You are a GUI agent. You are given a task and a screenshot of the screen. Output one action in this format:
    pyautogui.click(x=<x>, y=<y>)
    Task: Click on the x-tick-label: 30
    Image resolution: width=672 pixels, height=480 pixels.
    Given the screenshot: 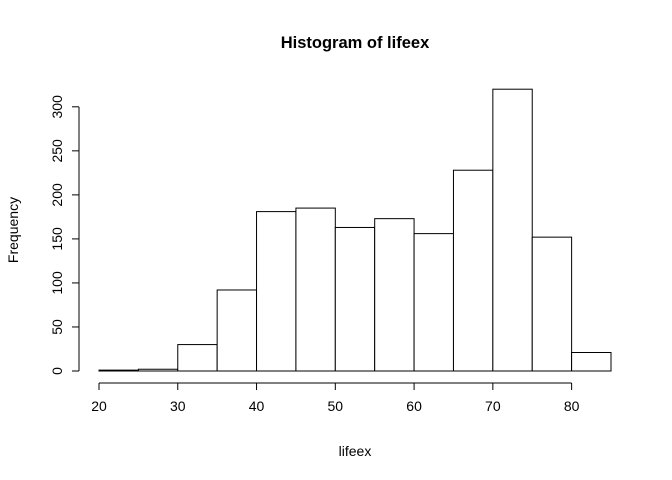 What is the action you would take?
    pyautogui.click(x=178, y=406)
    